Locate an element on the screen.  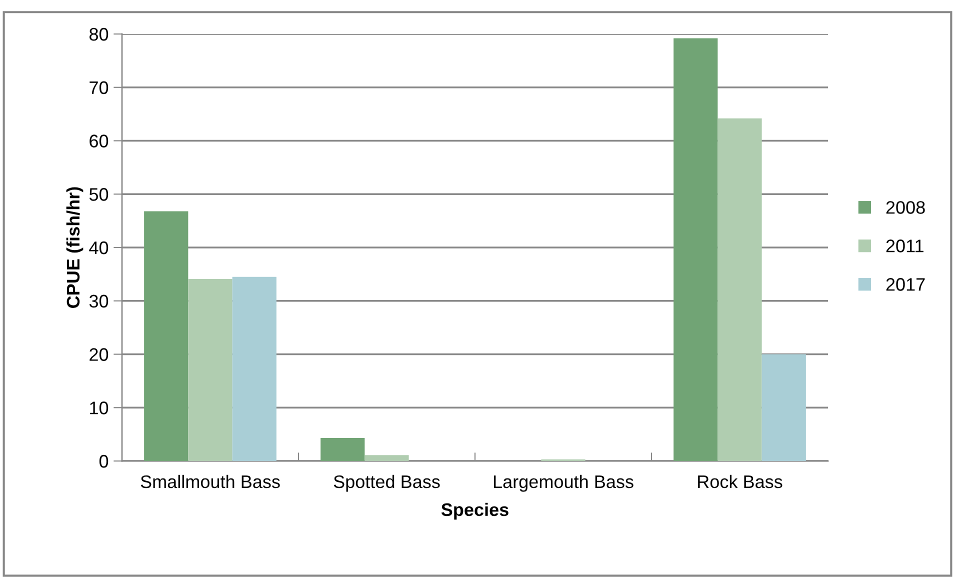
x-tick-label: Rock Bass is located at coordinates (740, 481).